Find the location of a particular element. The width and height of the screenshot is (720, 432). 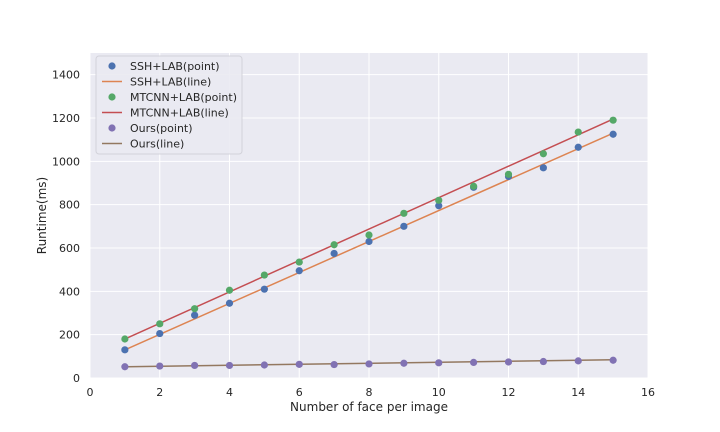

y-tick-label: 1000 is located at coordinates (66, 161).